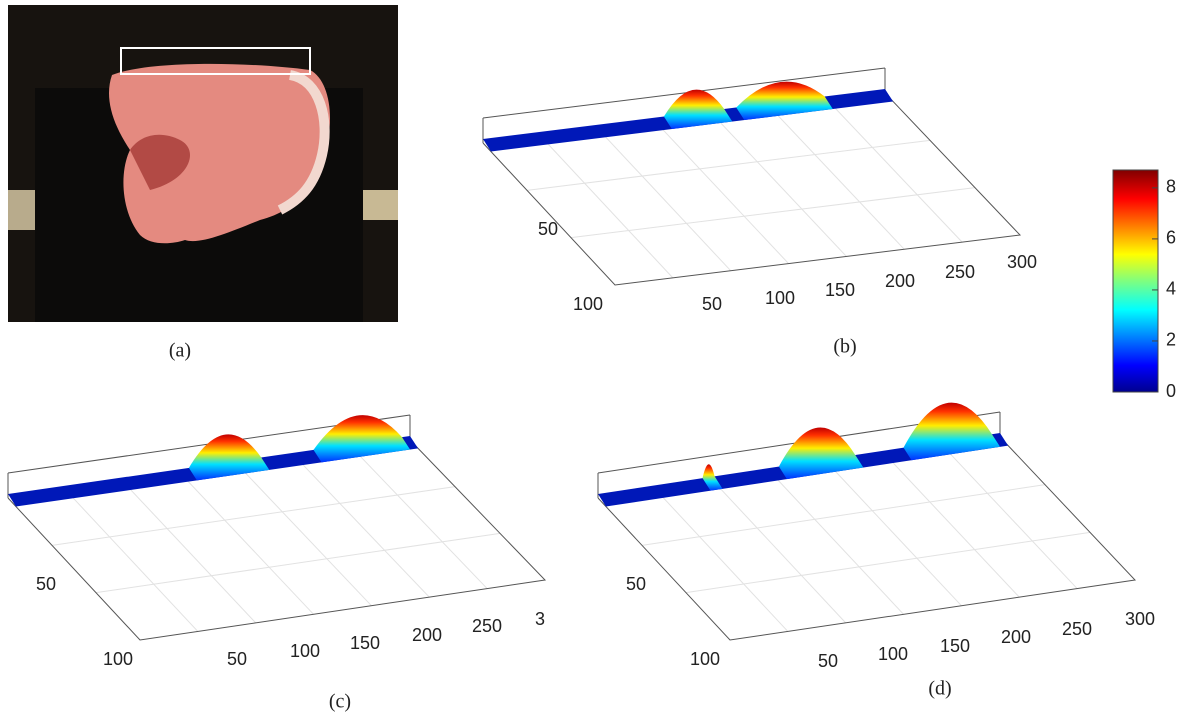  Describe the element at coordinates (844, 347) in the screenshot. I see `panel-label: (b)` at that location.